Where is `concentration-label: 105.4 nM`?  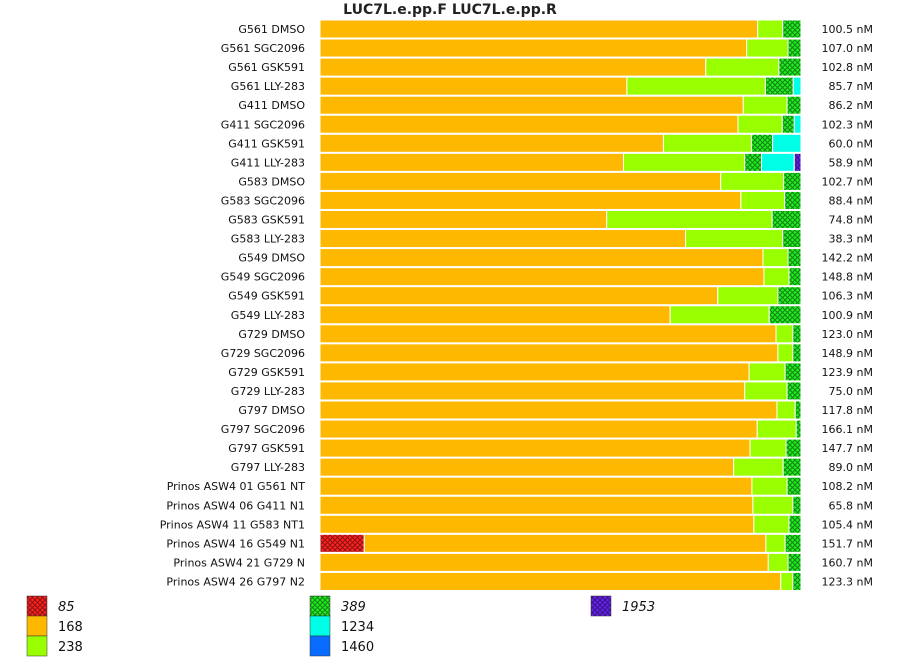 concentration-label: 105.4 nM is located at coordinates (847, 524).